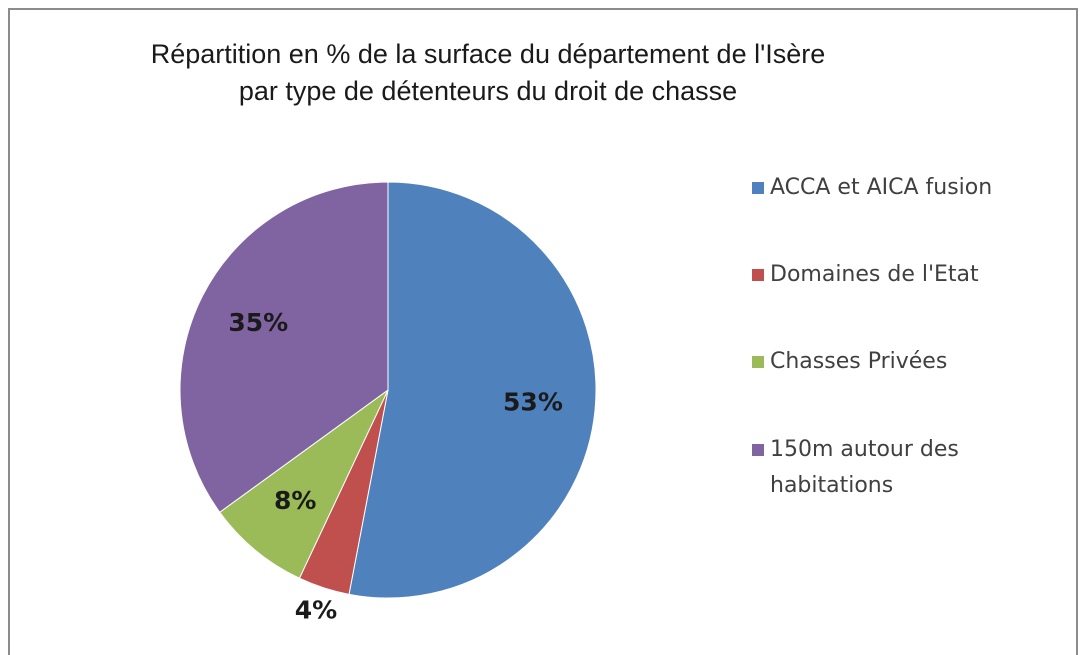  What do you see at coordinates (295, 500) in the screenshot?
I see `data-label: 8%` at bounding box center [295, 500].